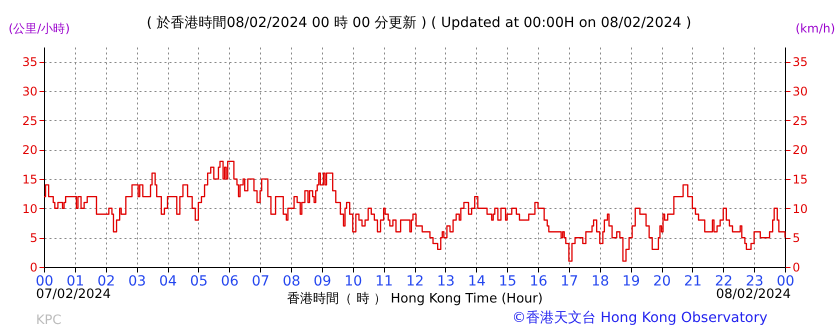 The height and width of the screenshot is (331, 838). I want to click on text: 07/02/2024, so click(73, 294).